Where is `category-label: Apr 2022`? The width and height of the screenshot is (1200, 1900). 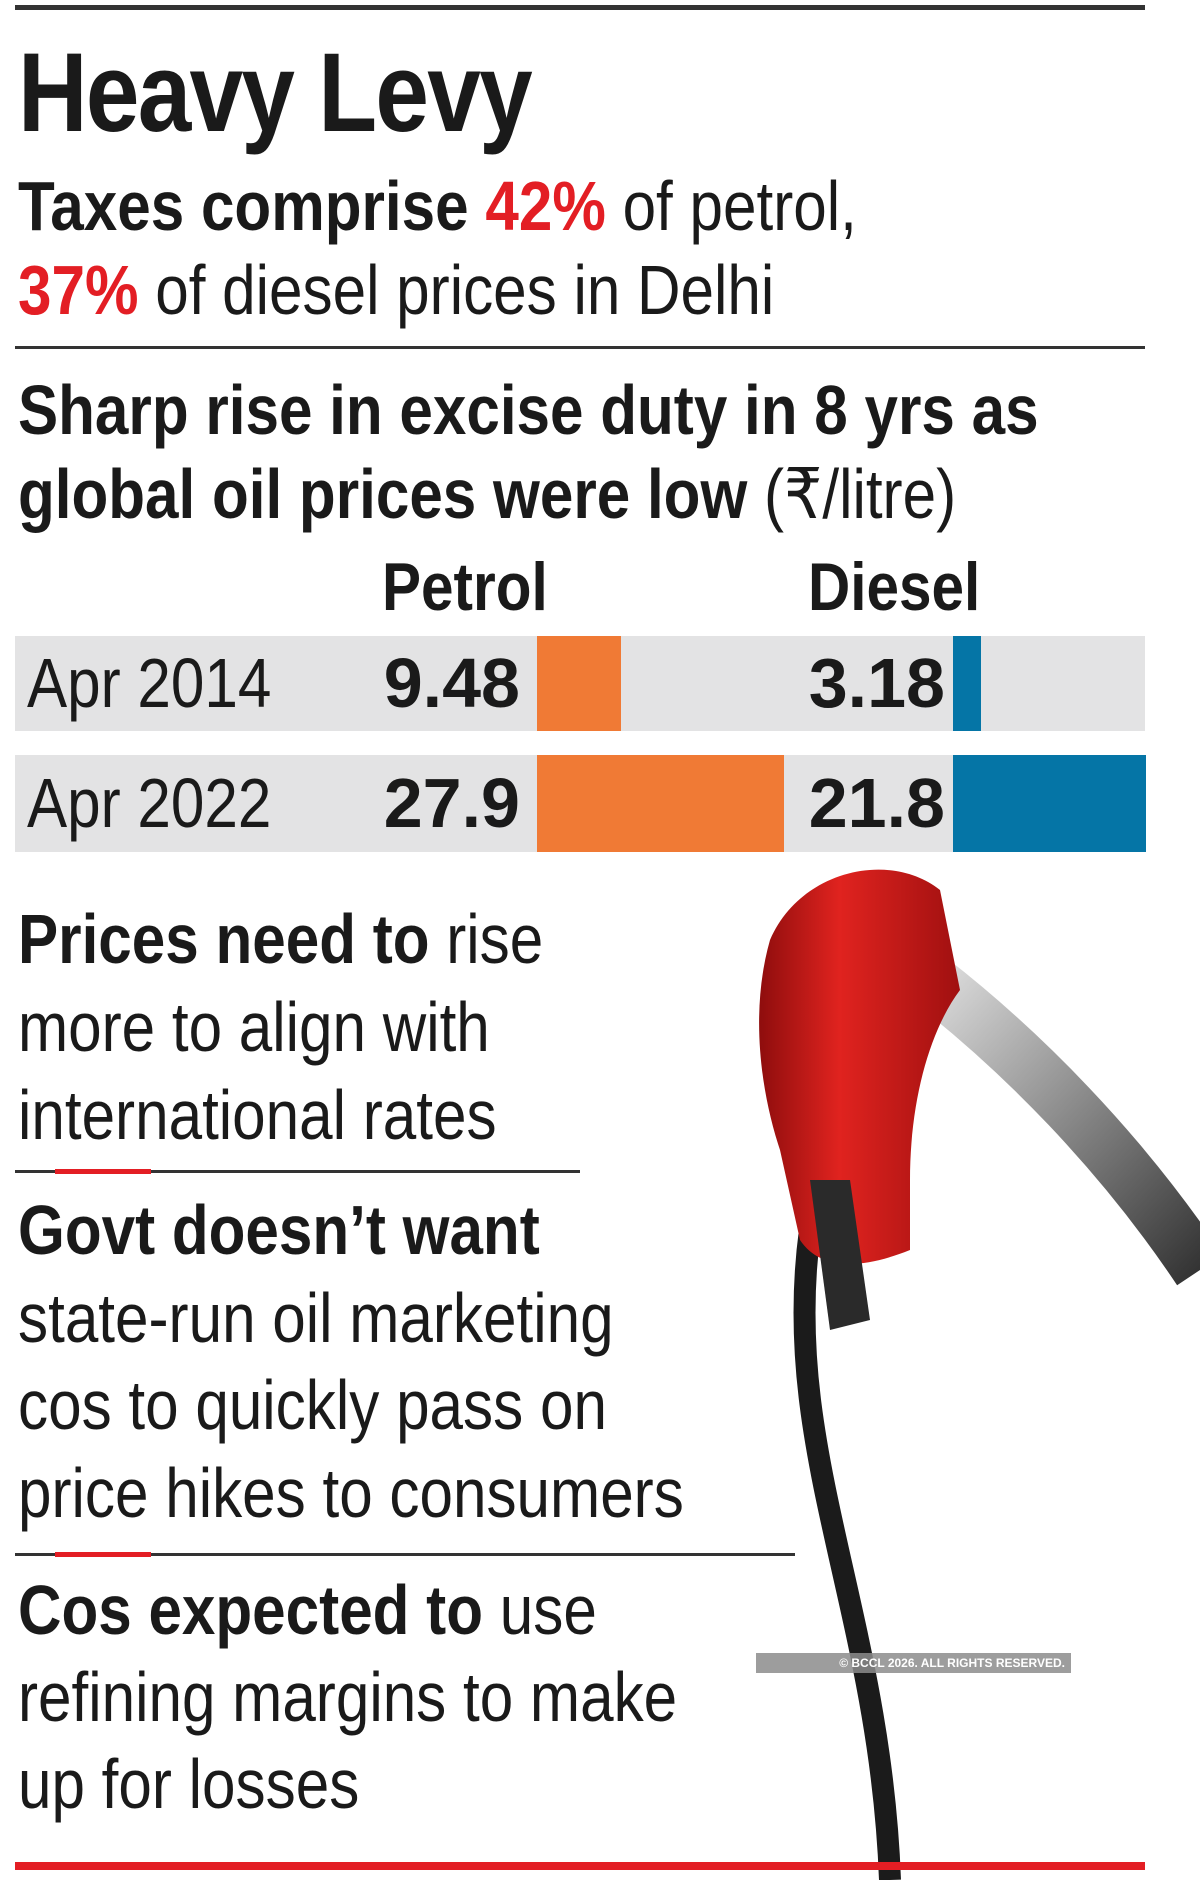 category-label: Apr 2022 is located at coordinates (149, 803).